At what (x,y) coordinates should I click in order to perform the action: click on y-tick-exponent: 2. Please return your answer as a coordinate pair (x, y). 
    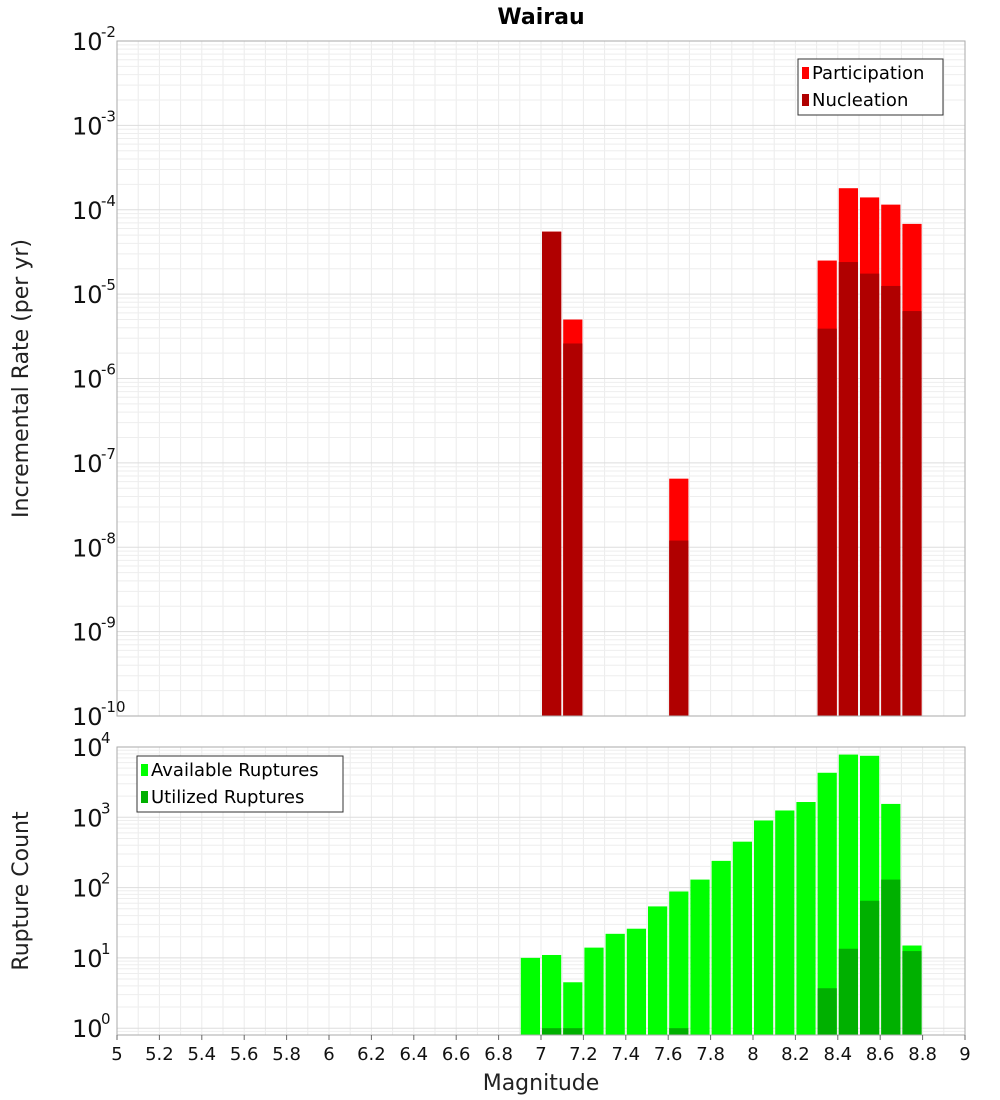
    Looking at the image, I should click on (106, 879).